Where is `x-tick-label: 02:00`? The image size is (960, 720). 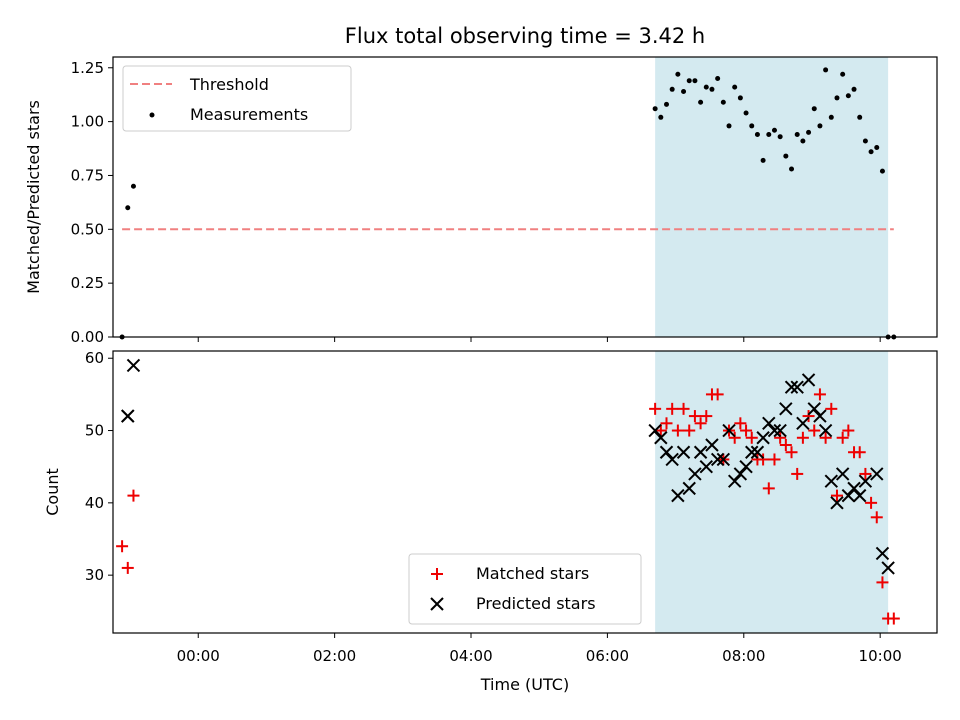 x-tick-label: 02:00 is located at coordinates (334, 656).